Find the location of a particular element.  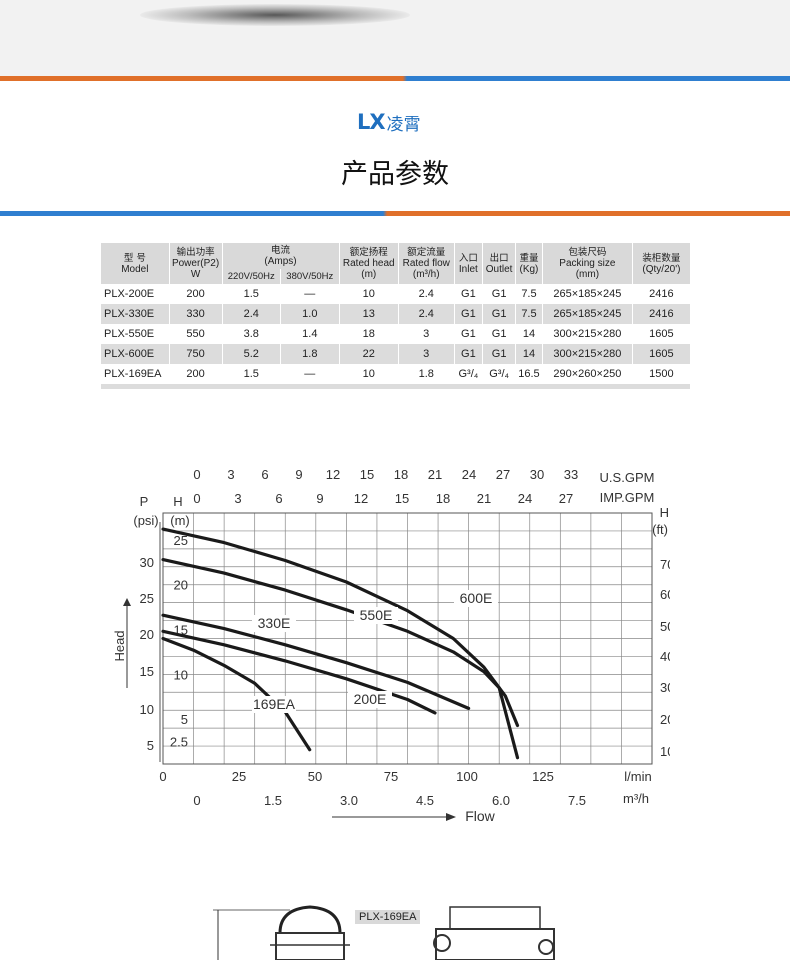

brand: LX 凌霄 is located at coordinates (389, 122).